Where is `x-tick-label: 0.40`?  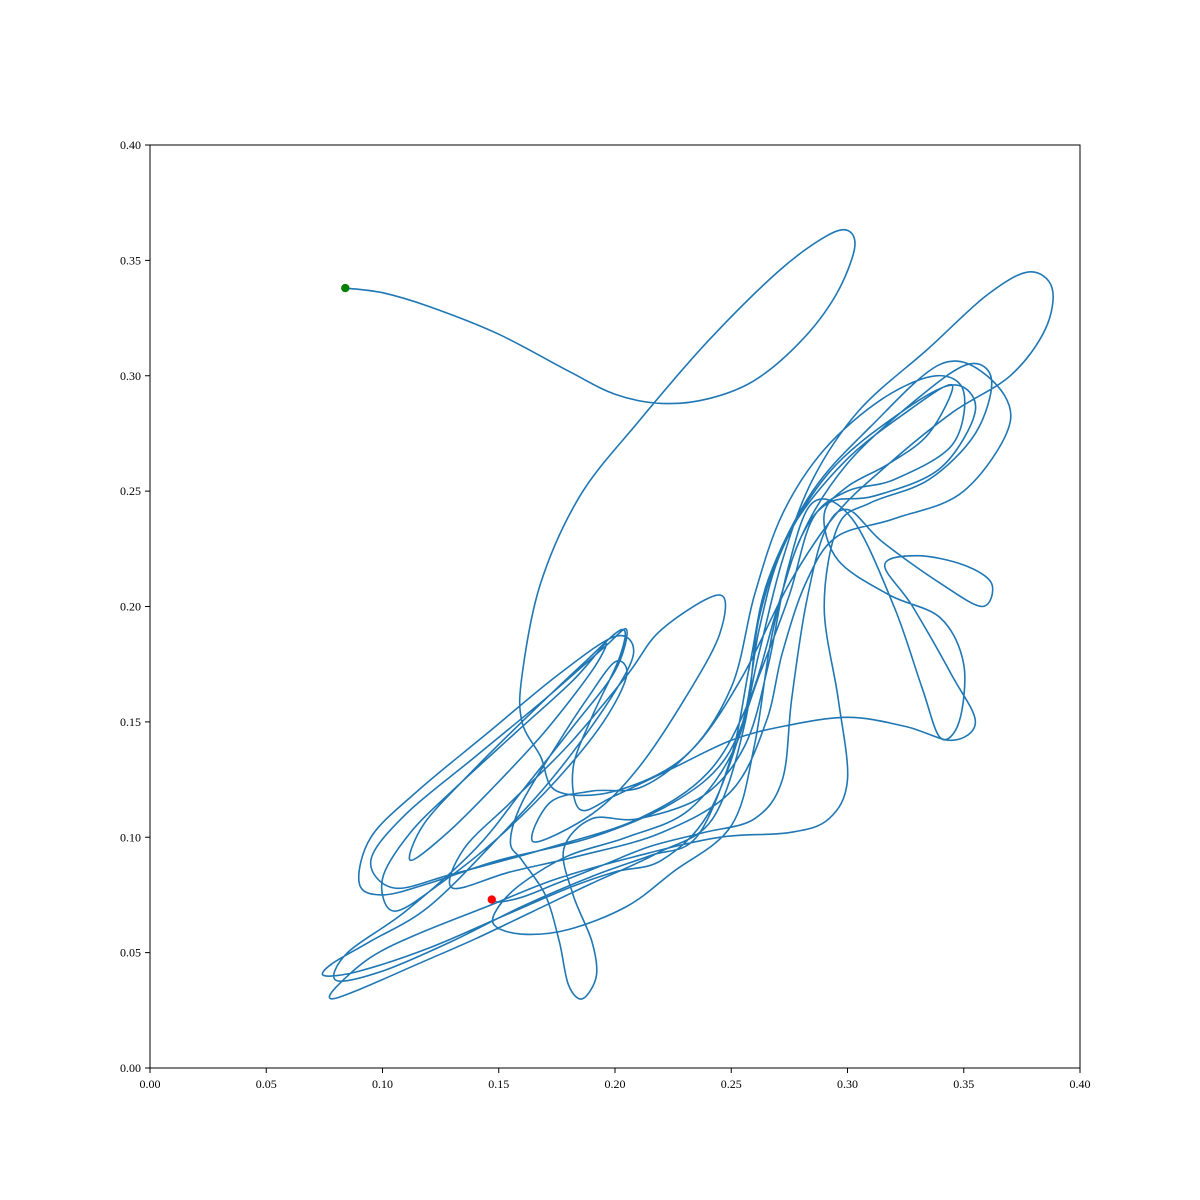 x-tick-label: 0.40 is located at coordinates (1080, 1084).